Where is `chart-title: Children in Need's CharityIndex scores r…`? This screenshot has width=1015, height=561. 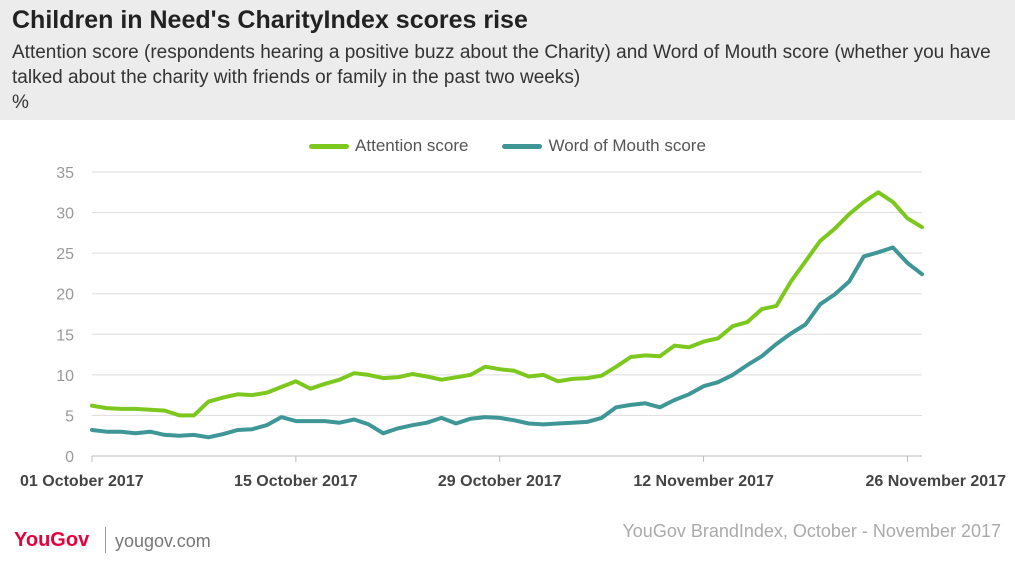 chart-title: Children in Need's CharityIndex scores r… is located at coordinates (270, 20).